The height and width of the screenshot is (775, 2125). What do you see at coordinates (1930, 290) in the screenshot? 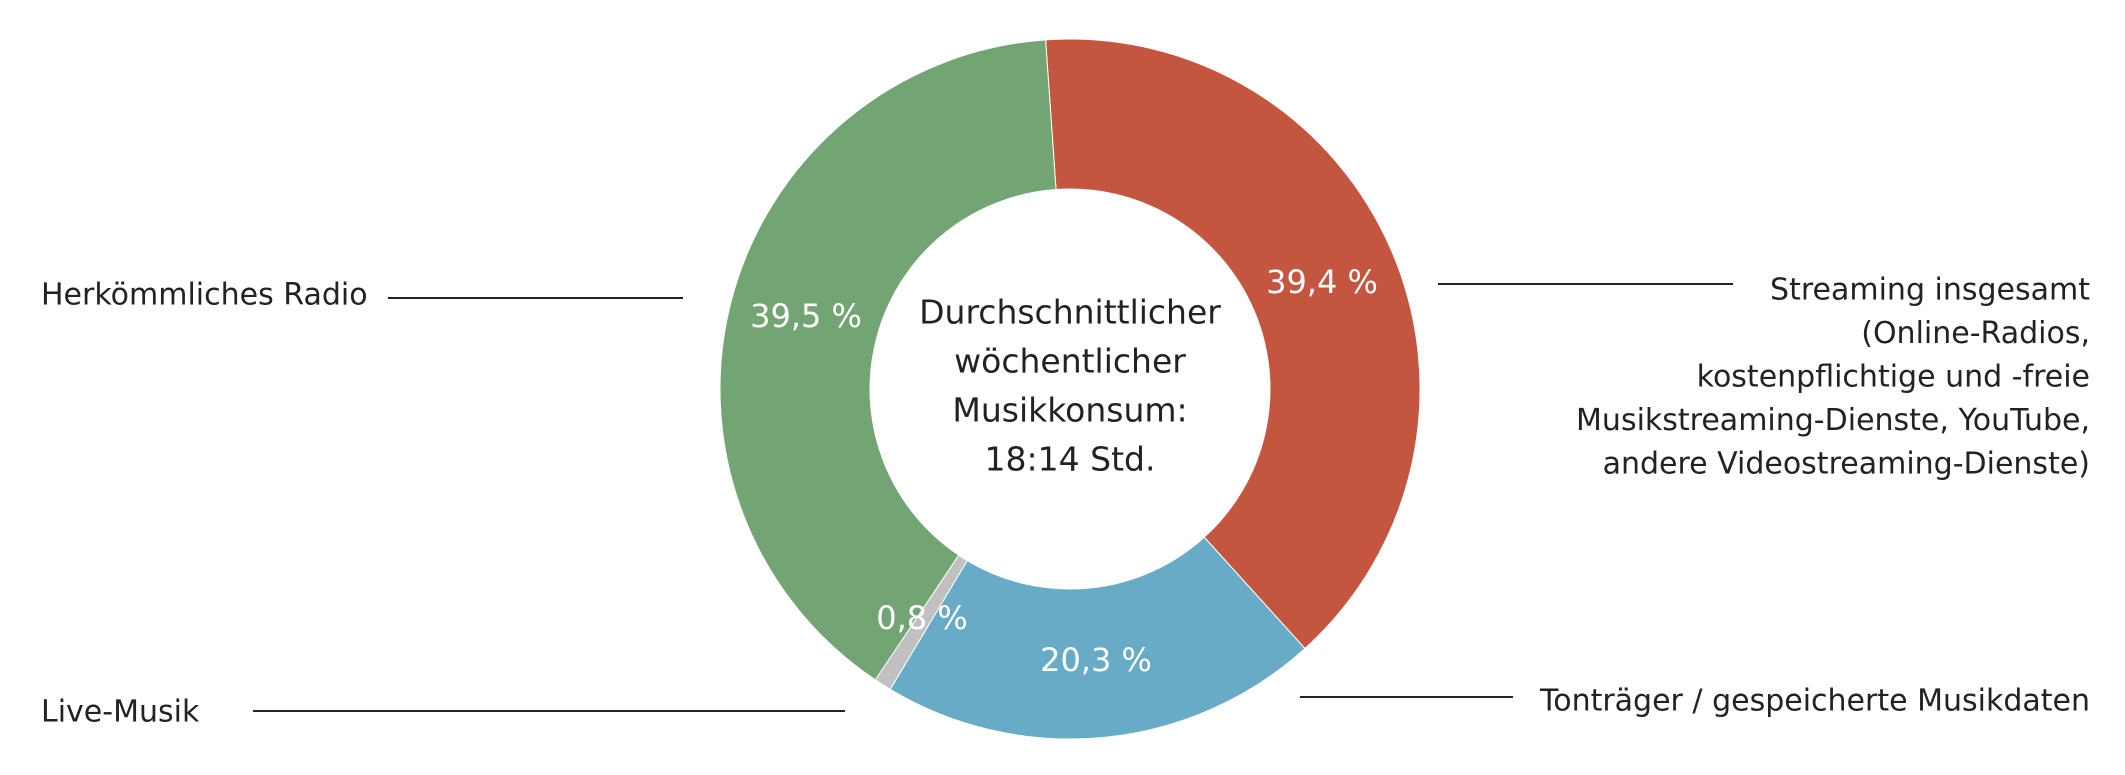
I see `legend-label: Streaming insgesamt` at bounding box center [1930, 290].